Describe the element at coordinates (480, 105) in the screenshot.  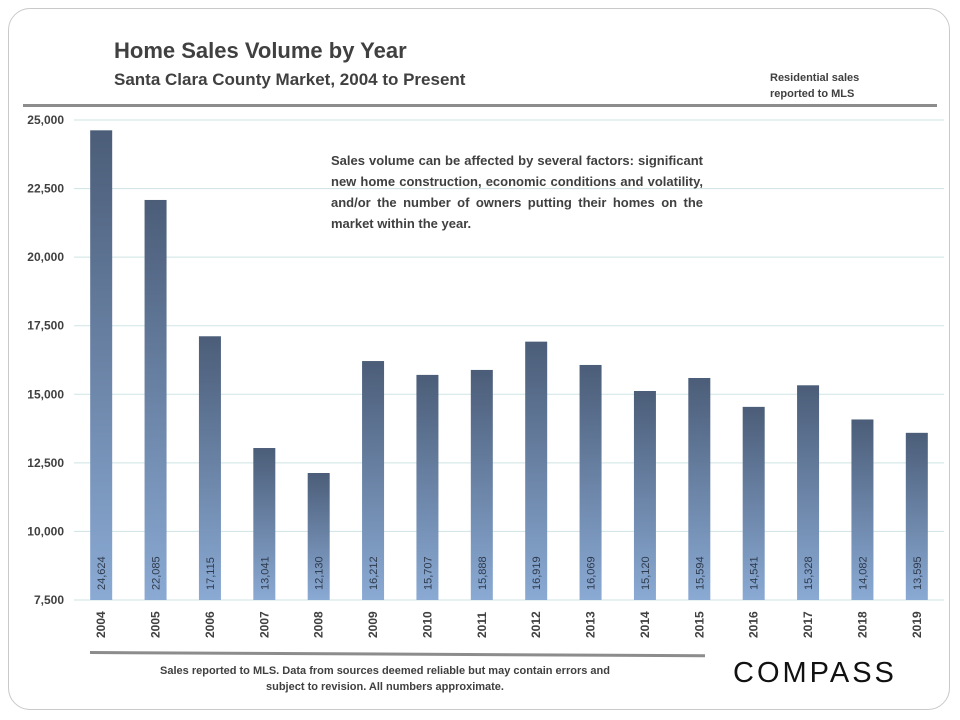
I see `header-divider` at that location.